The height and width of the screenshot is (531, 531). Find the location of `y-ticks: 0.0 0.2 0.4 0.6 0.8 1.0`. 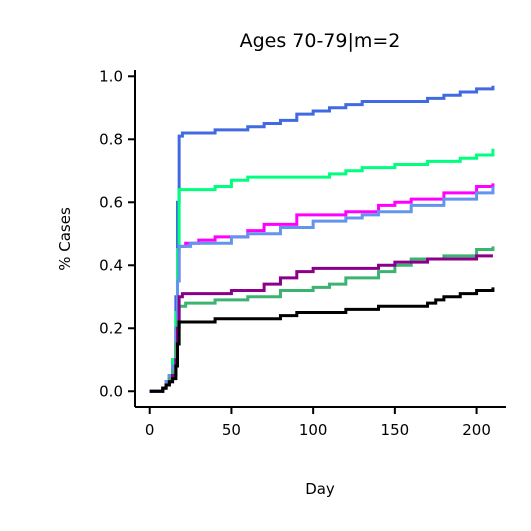

y-ticks: 0.0 0.2 0.4 0.6 0.8 1.0 is located at coordinates (117, 233).